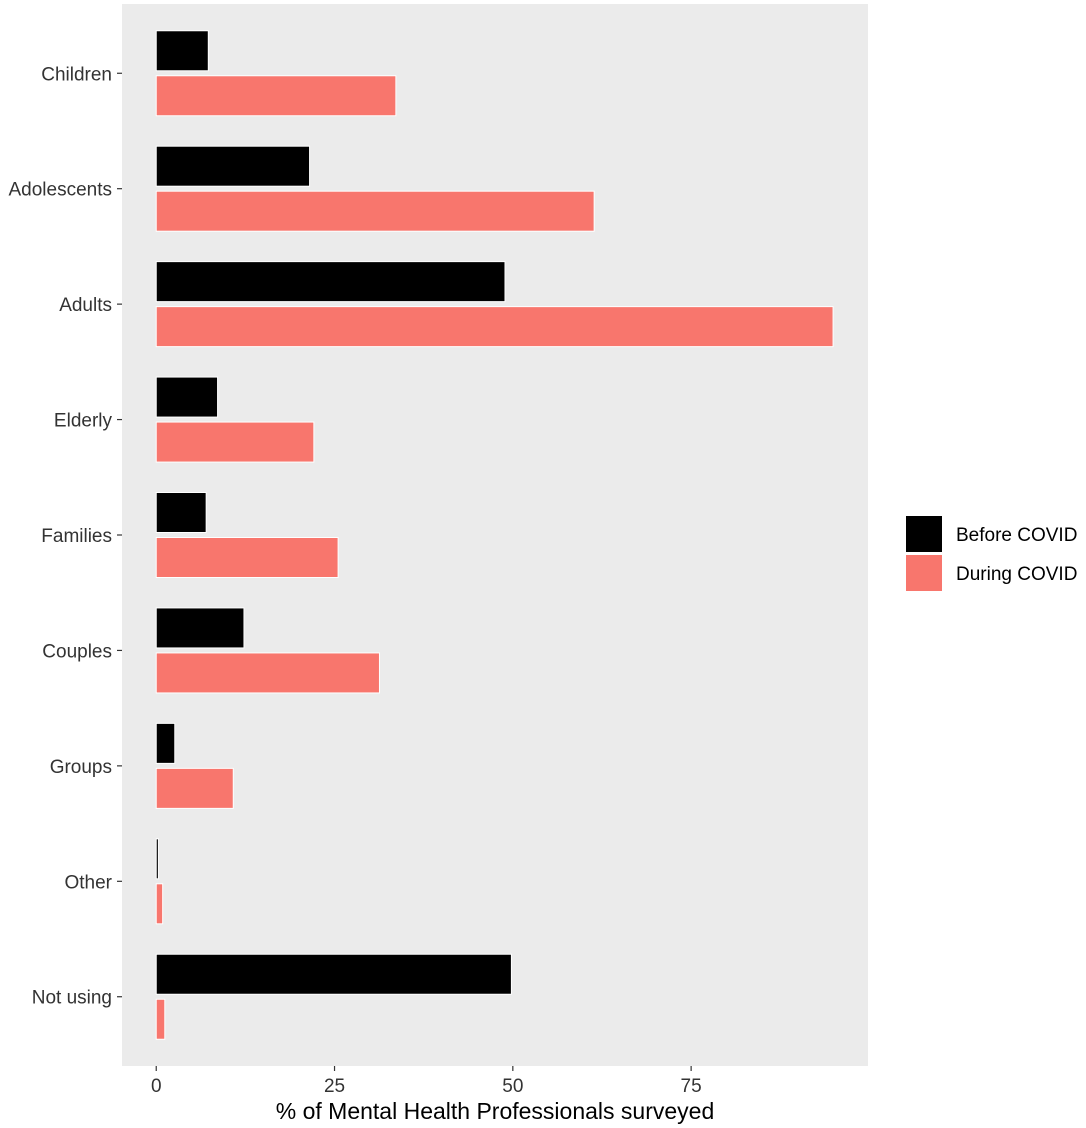 This screenshot has width=1086, height=1128. I want to click on x-tick-label: 50, so click(512, 1086).